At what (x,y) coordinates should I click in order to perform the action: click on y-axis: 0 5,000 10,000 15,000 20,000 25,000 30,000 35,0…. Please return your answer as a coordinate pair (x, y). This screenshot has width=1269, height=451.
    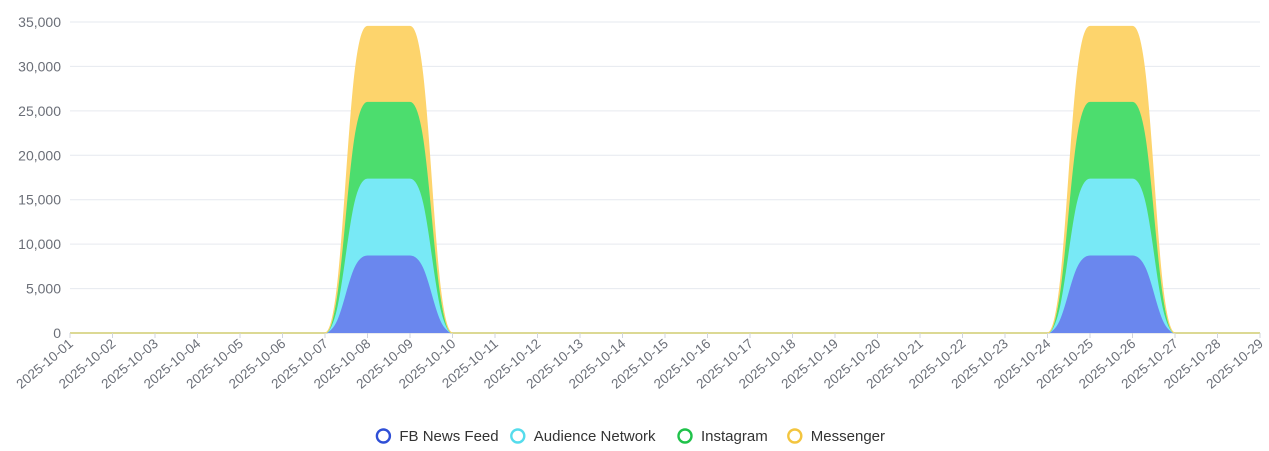
    Looking at the image, I should click on (39, 177).